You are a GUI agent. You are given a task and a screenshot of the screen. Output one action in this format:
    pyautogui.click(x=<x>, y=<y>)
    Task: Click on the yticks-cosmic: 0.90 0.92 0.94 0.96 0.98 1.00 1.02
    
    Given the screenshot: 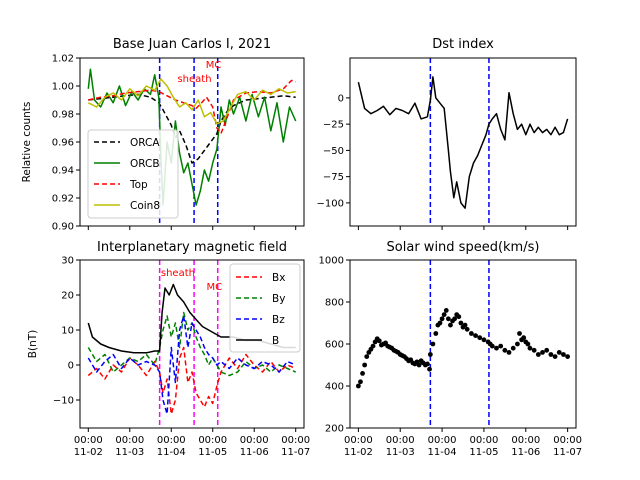 What is the action you would take?
    pyautogui.click(x=66, y=143)
    